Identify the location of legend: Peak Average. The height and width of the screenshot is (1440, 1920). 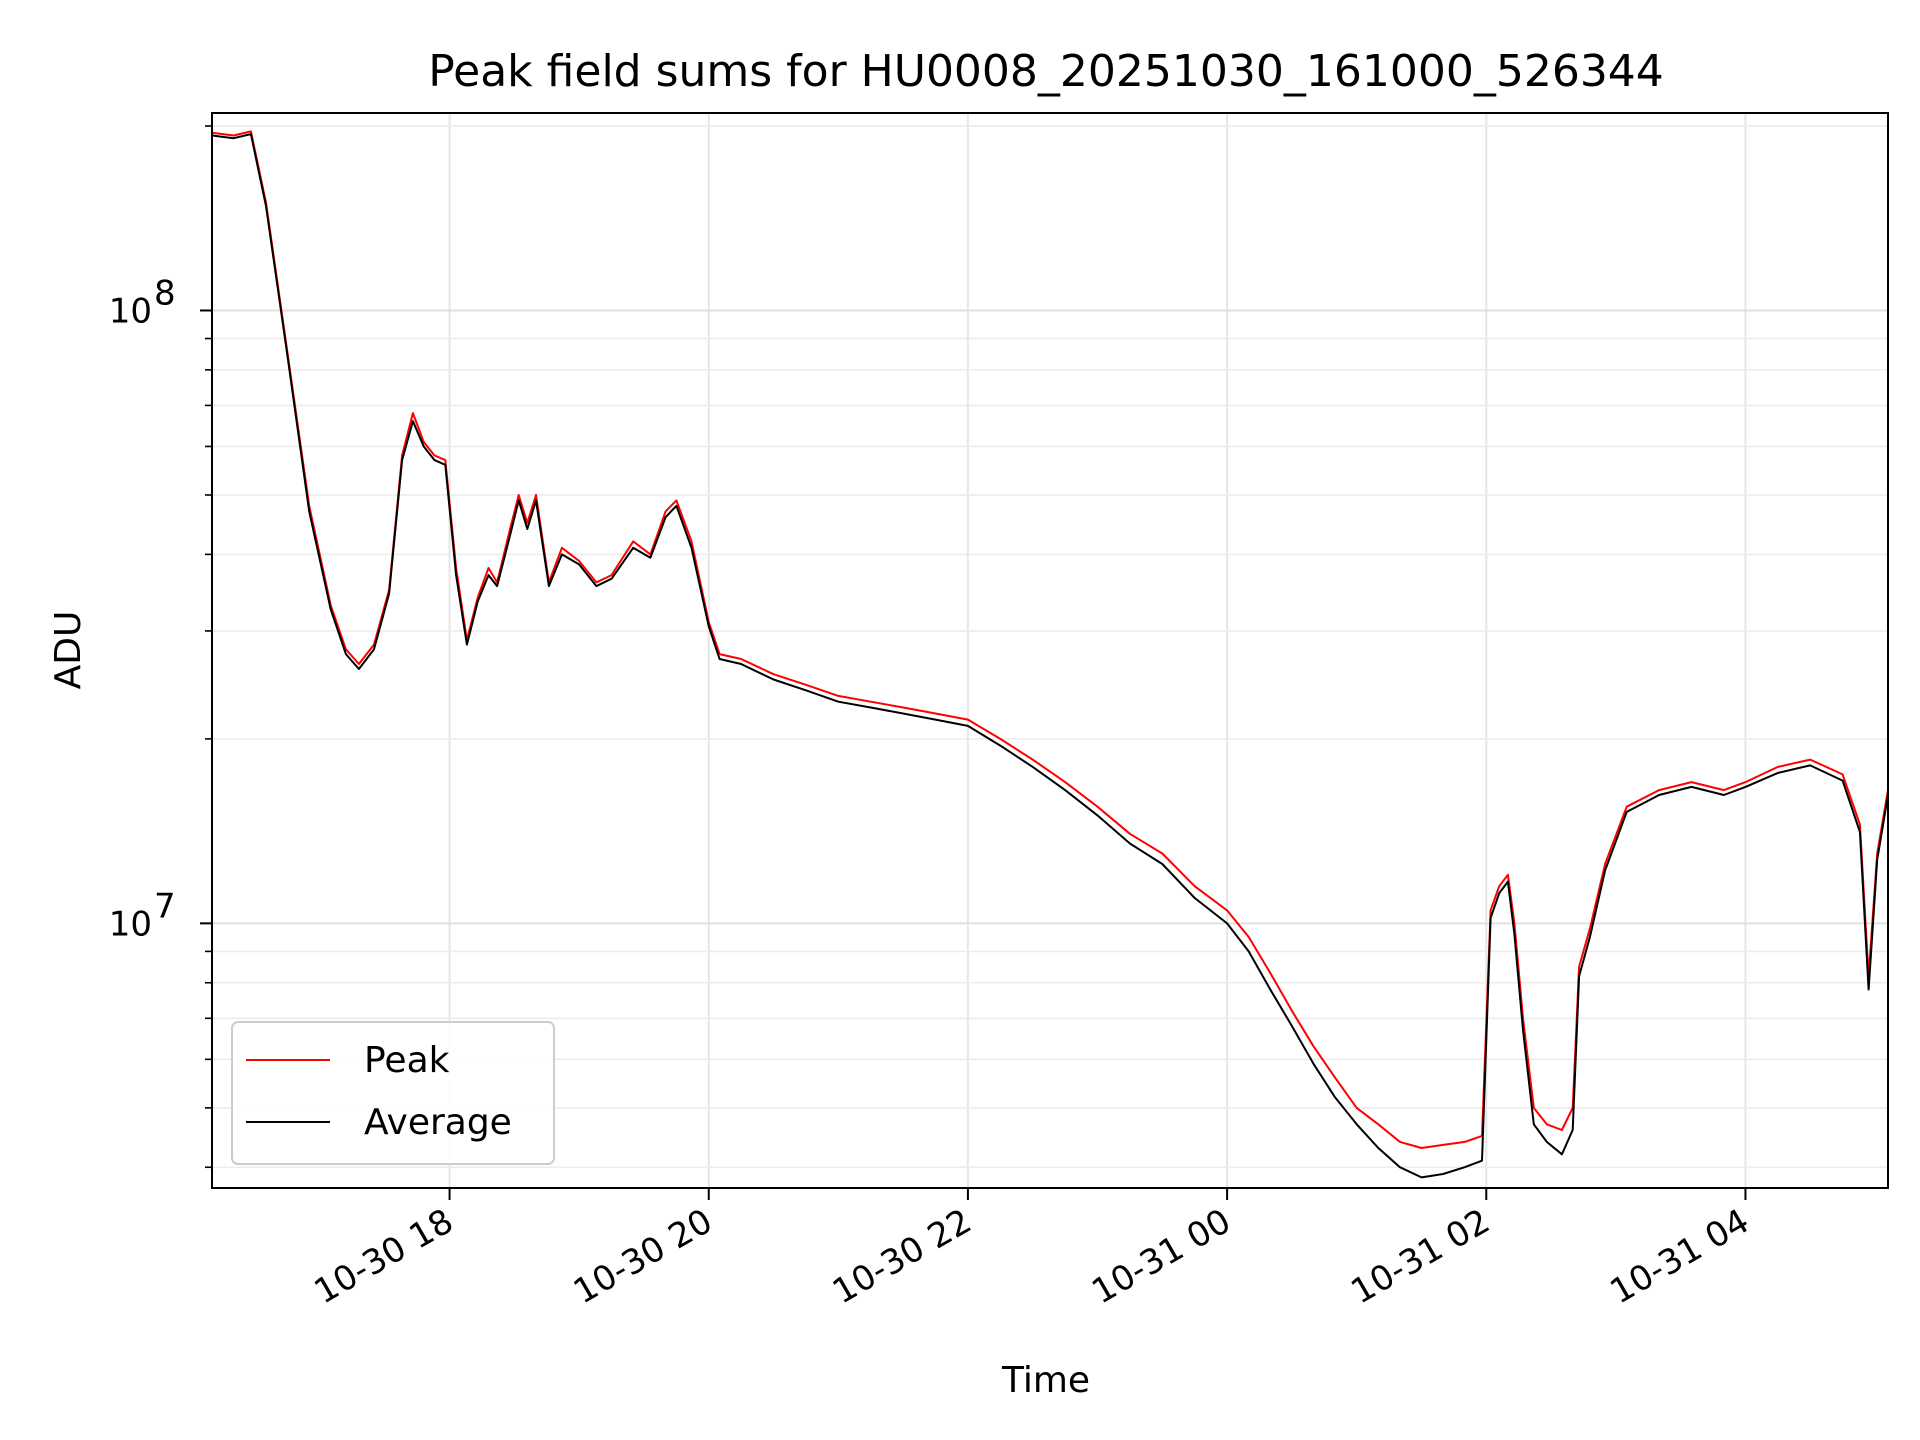
(393, 1093).